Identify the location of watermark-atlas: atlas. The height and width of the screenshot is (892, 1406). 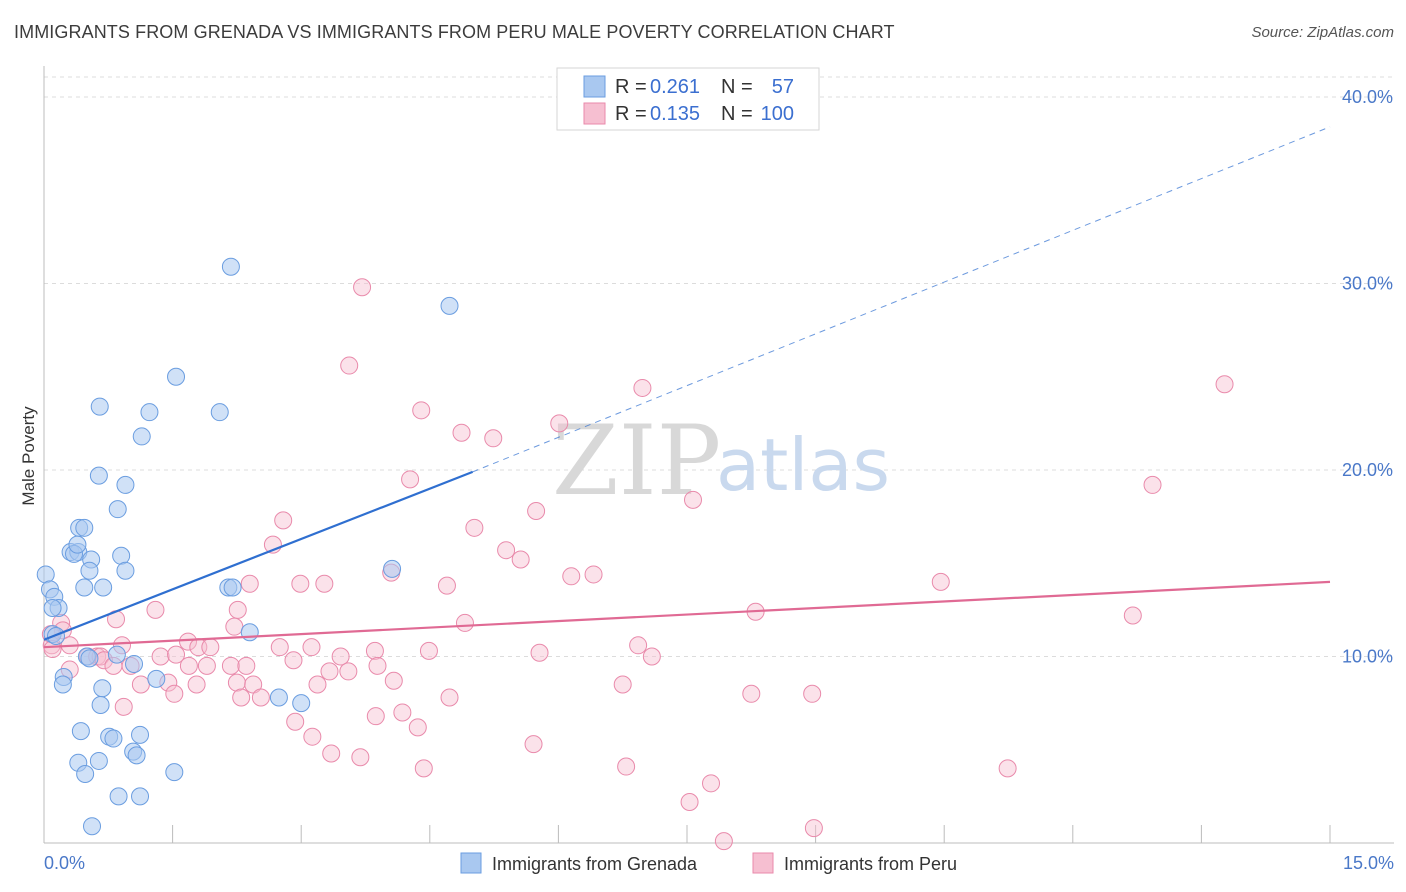
(803, 465).